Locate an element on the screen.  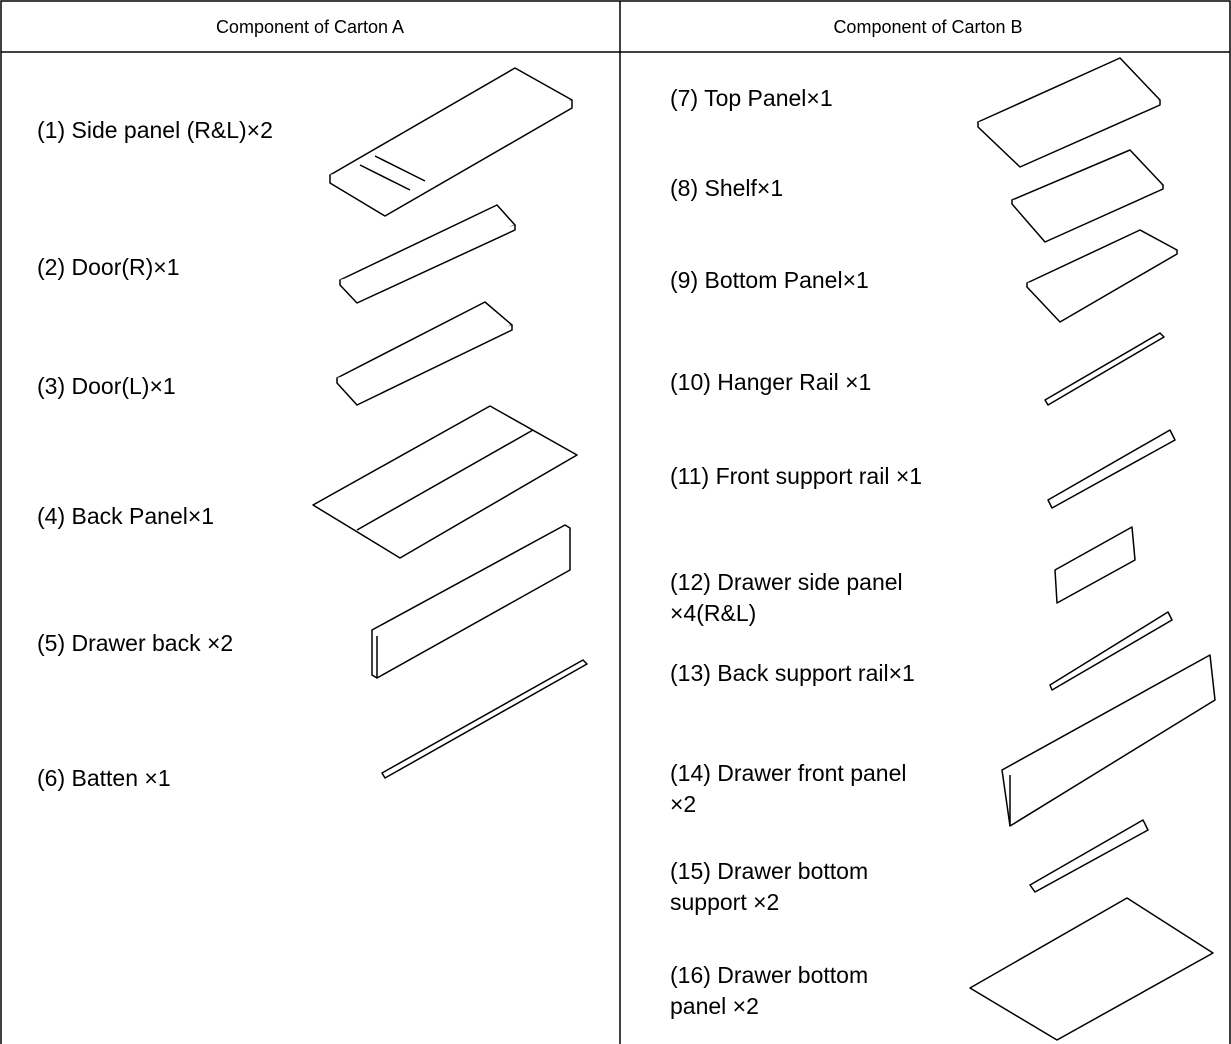
back-rail-drawing is located at coordinates (1111, 651).